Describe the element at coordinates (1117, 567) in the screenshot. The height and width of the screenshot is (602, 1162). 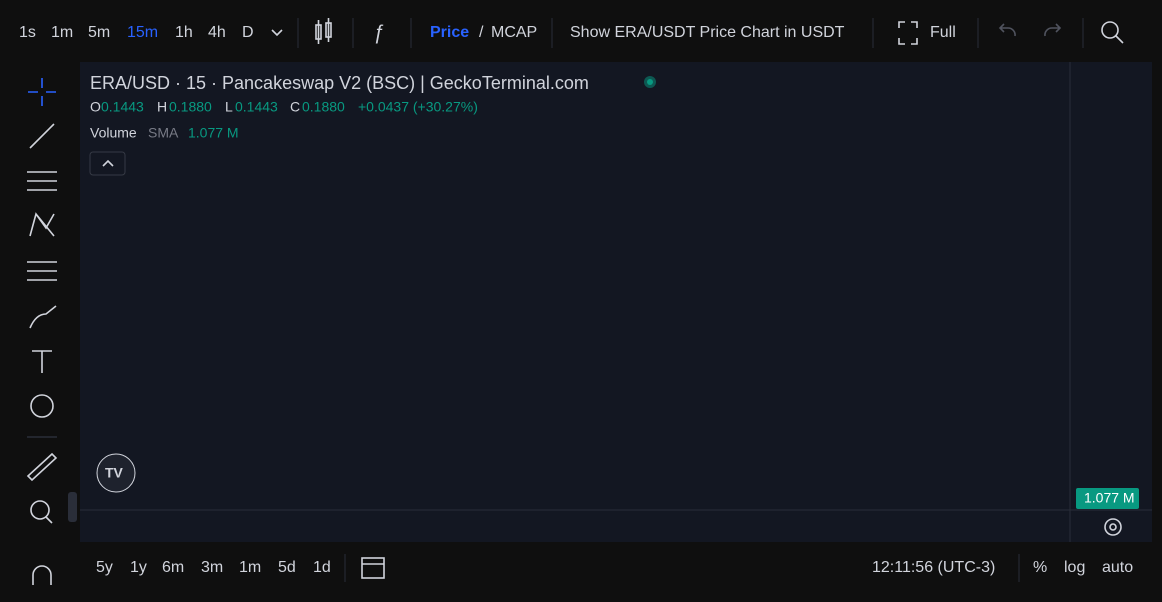
I see `auto-toggle: auto` at that location.